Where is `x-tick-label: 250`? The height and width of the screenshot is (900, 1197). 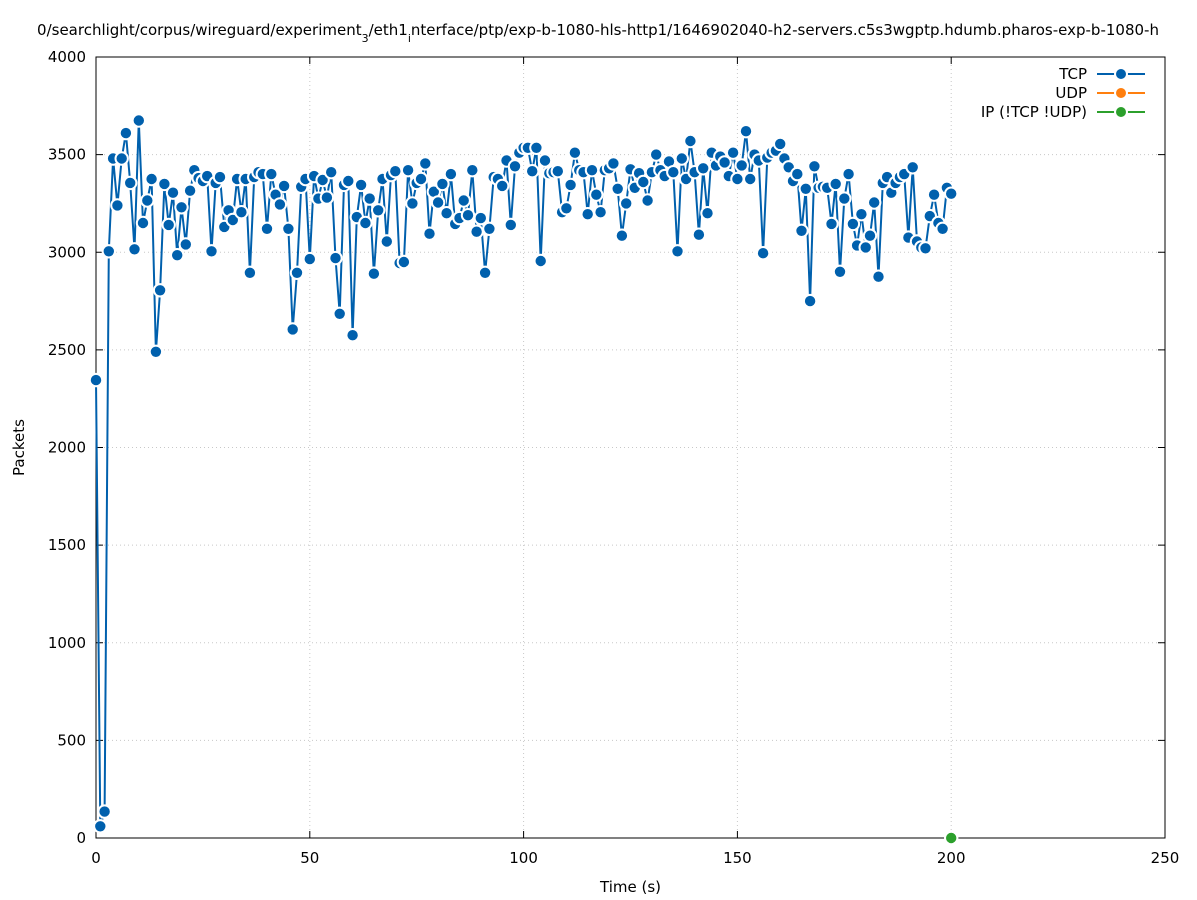
x-tick-label: 250 is located at coordinates (1165, 858).